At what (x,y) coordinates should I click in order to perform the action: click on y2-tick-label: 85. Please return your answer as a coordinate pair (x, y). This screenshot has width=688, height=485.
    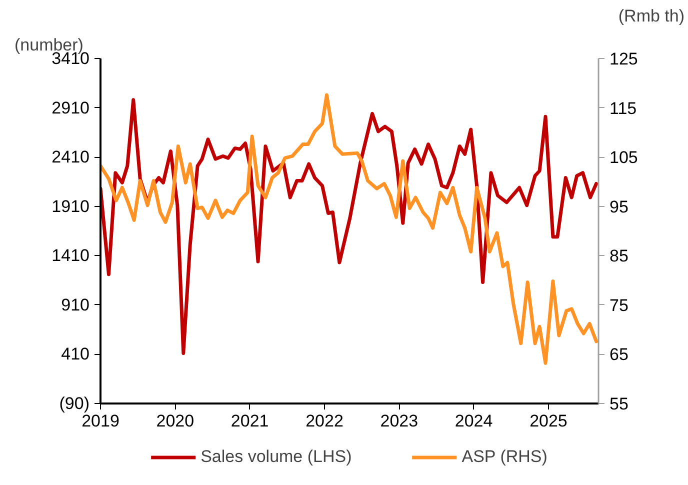
    Looking at the image, I should click on (619, 256).